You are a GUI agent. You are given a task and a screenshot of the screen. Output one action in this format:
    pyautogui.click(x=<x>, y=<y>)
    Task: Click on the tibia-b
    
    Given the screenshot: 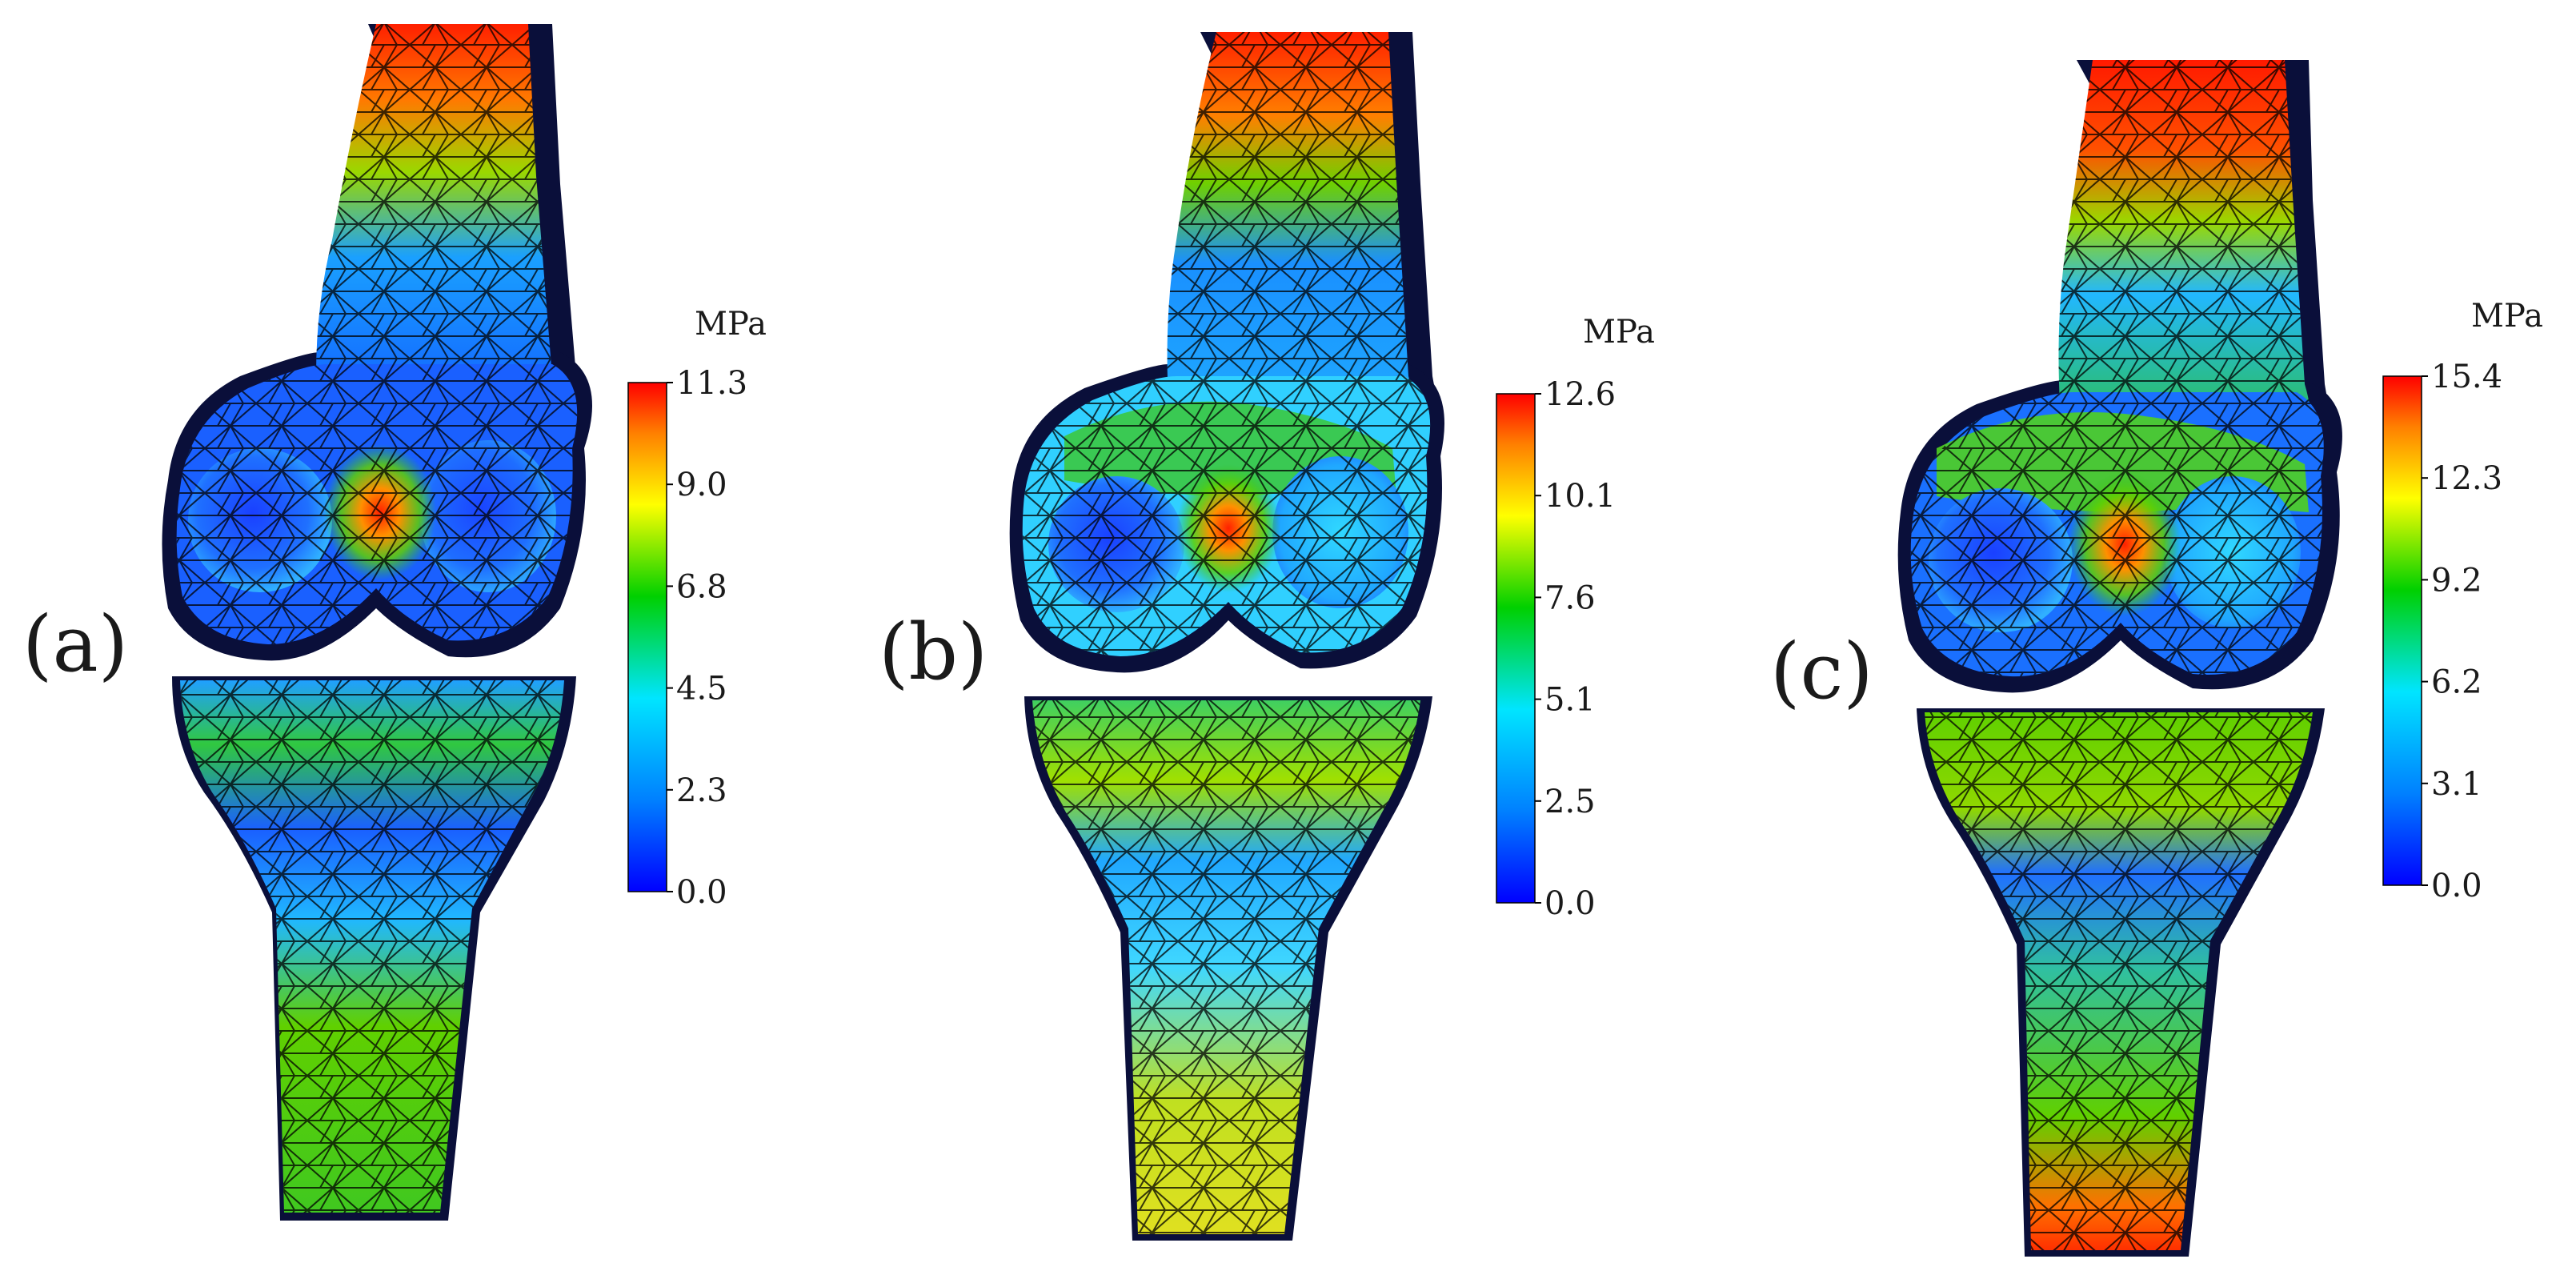 What is the action you would take?
    pyautogui.click(x=1228, y=969)
    